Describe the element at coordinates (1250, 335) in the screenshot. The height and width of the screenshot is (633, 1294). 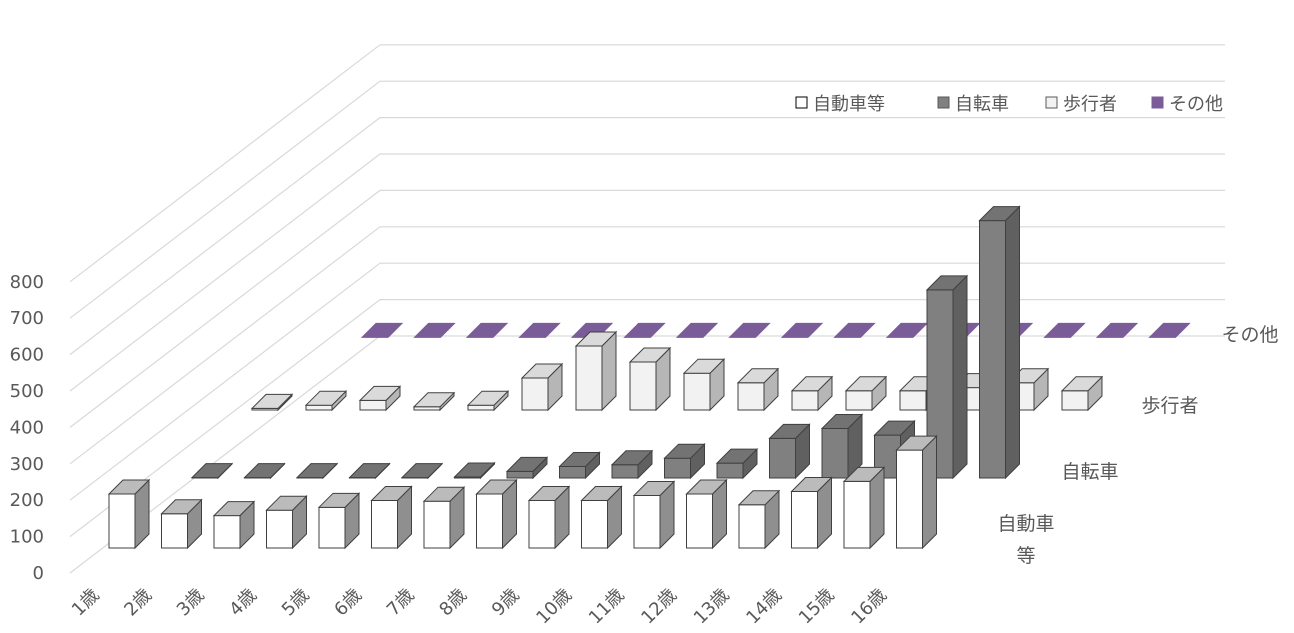
I see `series-label: その他` at that location.